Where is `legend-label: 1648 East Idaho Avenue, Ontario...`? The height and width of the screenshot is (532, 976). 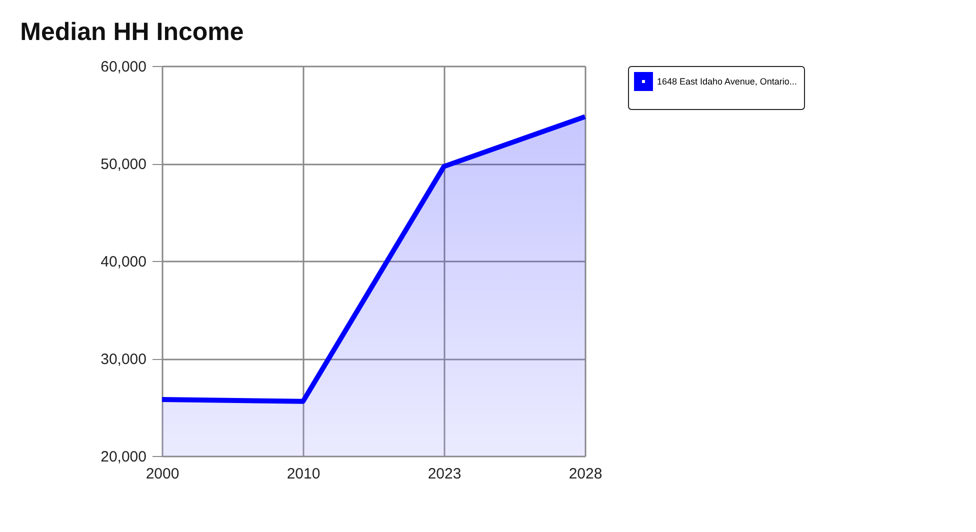 legend-label: 1648 East Idaho Avenue, Ontario... is located at coordinates (727, 81).